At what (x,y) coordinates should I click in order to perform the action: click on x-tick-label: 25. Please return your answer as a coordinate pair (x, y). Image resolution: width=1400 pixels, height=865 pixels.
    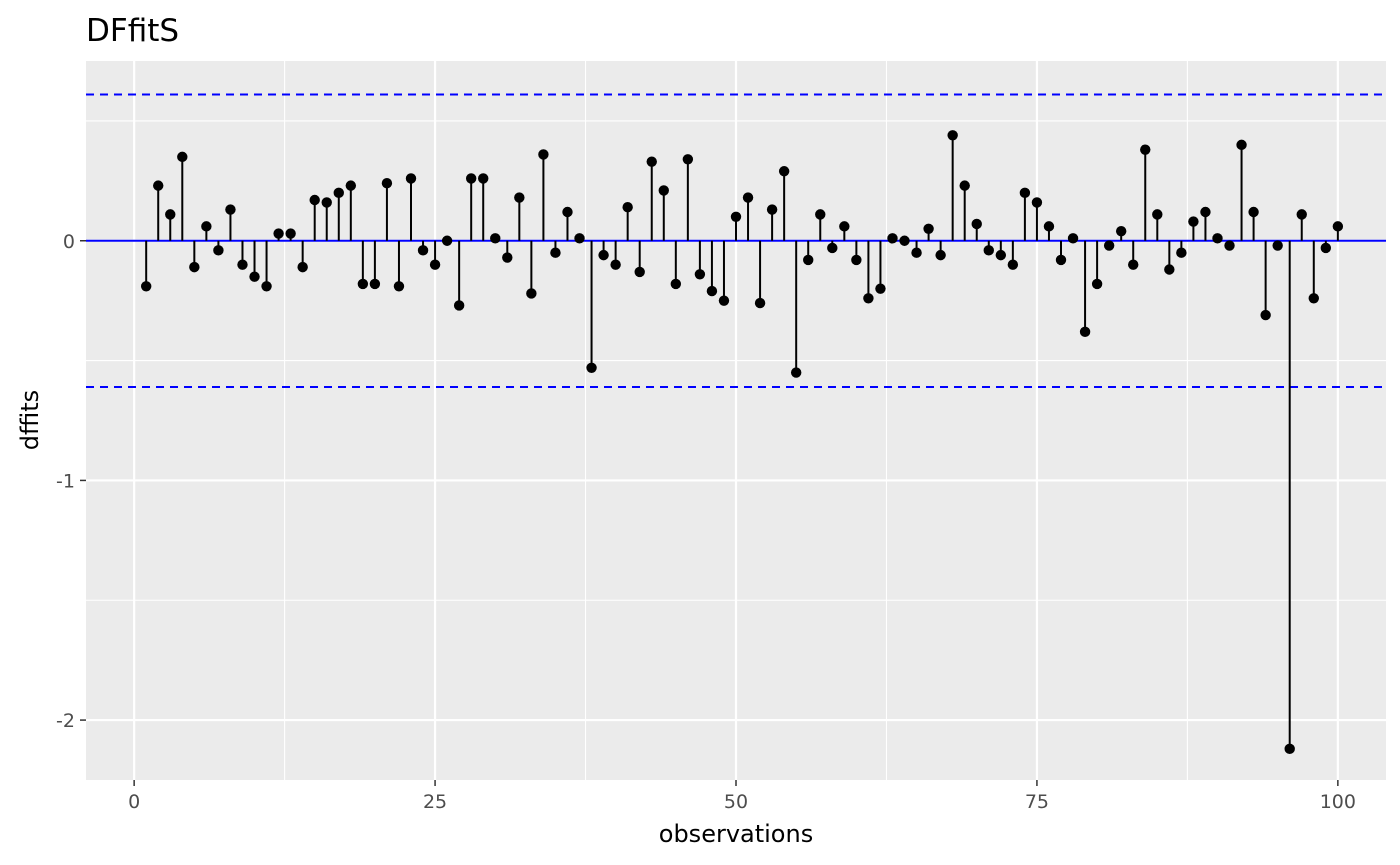
    Looking at the image, I should click on (435, 802).